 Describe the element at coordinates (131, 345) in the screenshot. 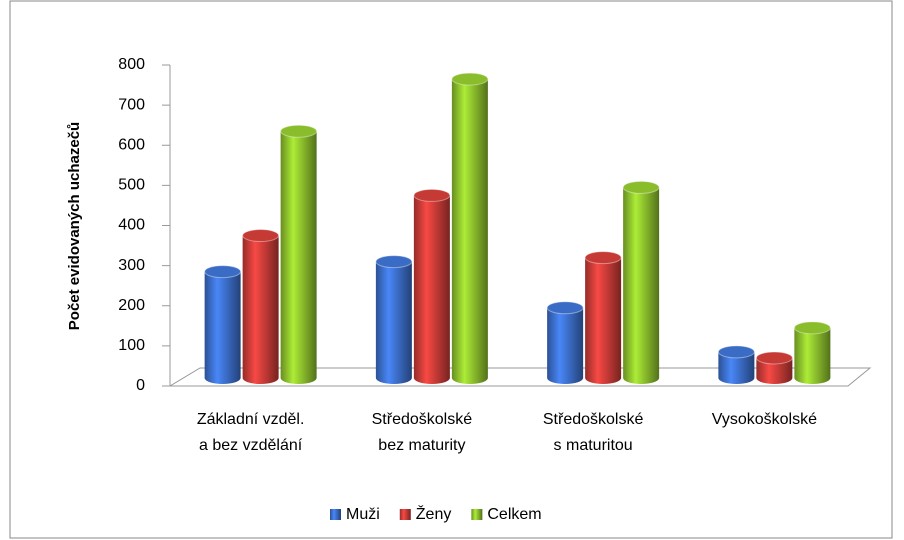

I see `y-tick-label: 100` at that location.